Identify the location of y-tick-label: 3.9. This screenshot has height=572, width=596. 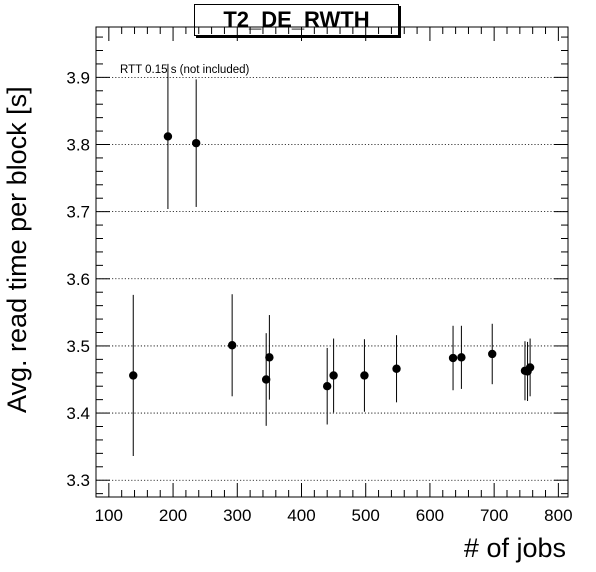
(78, 77).